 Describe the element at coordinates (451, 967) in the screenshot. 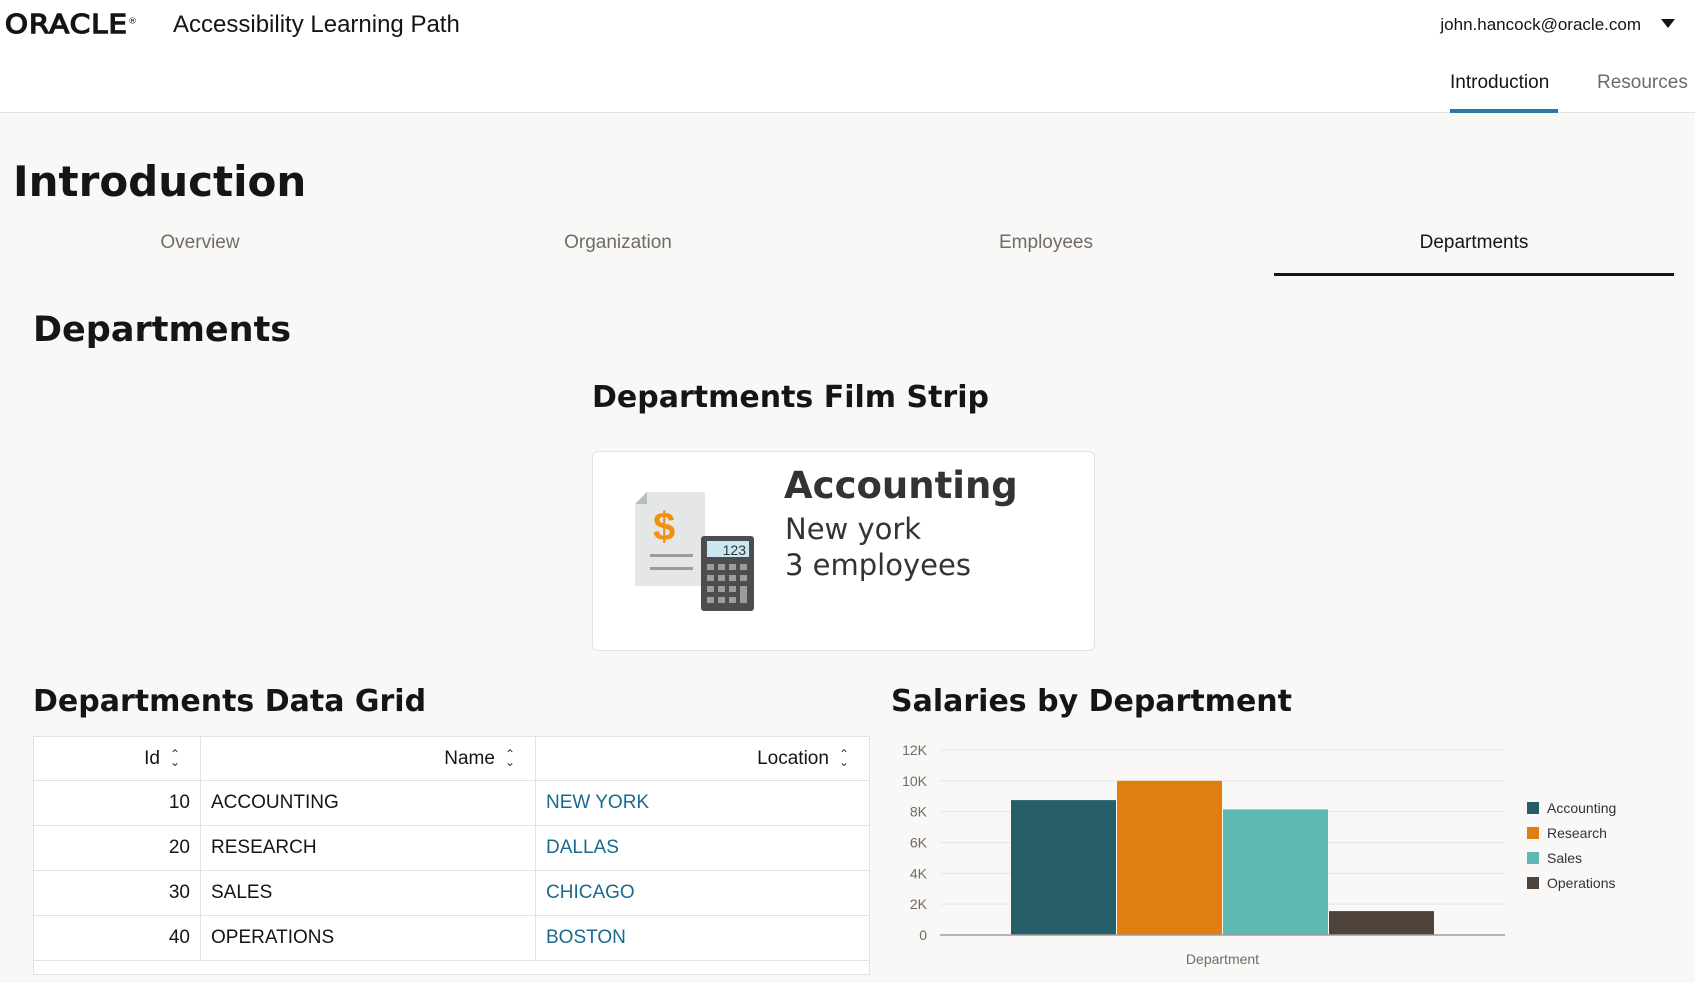

I see `grid-footer` at that location.